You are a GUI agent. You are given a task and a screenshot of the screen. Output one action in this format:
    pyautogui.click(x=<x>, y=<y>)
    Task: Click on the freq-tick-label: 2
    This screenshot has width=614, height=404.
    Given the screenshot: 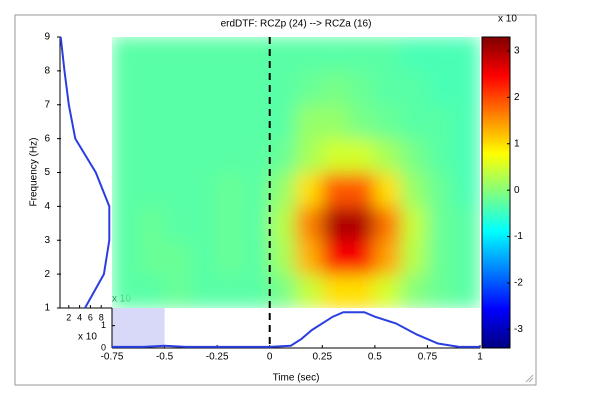 What is the action you would take?
    pyautogui.click(x=68, y=317)
    